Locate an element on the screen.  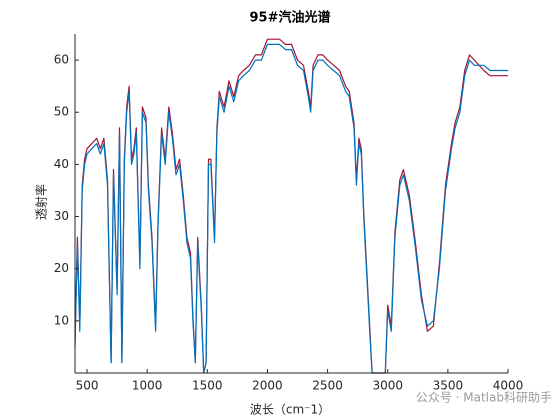
x-tick-label: 2000 is located at coordinates (267, 386).